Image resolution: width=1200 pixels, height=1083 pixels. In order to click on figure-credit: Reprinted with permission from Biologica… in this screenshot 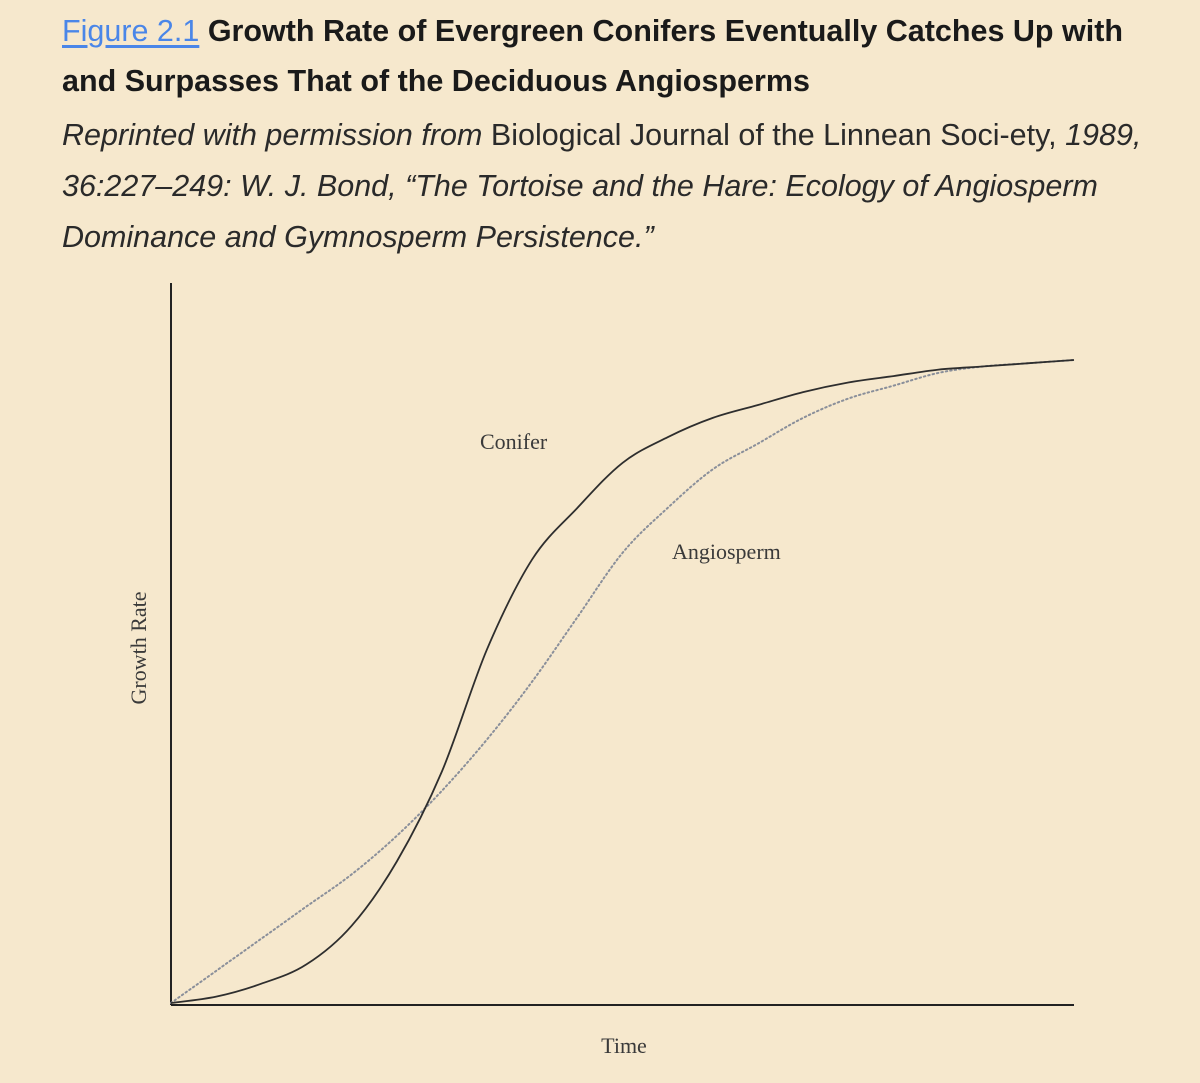, I will do `click(607, 186)`.